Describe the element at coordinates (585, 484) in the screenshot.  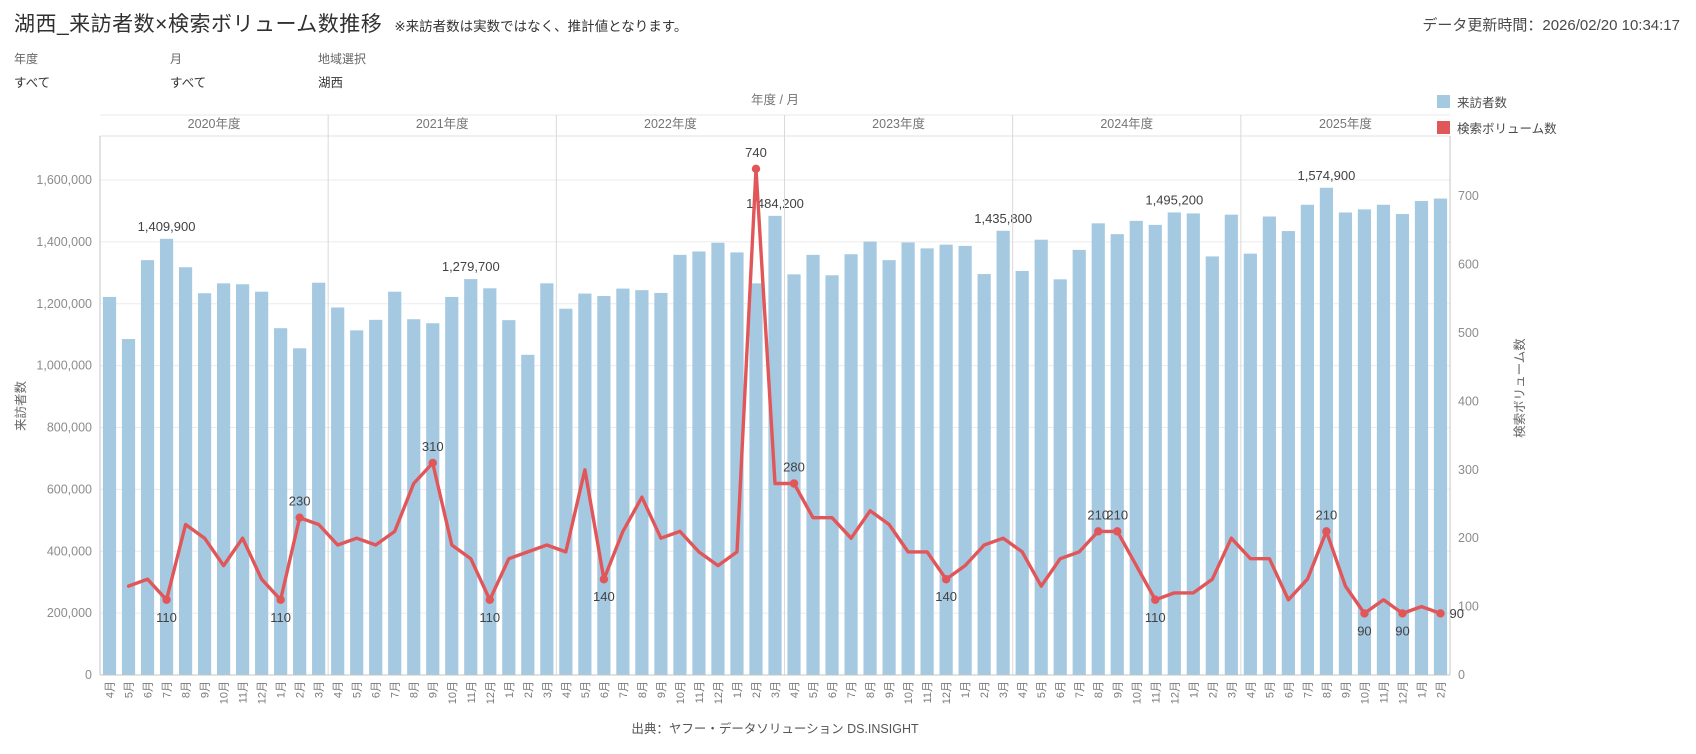
I see `bar-2022年度-5月` at that location.